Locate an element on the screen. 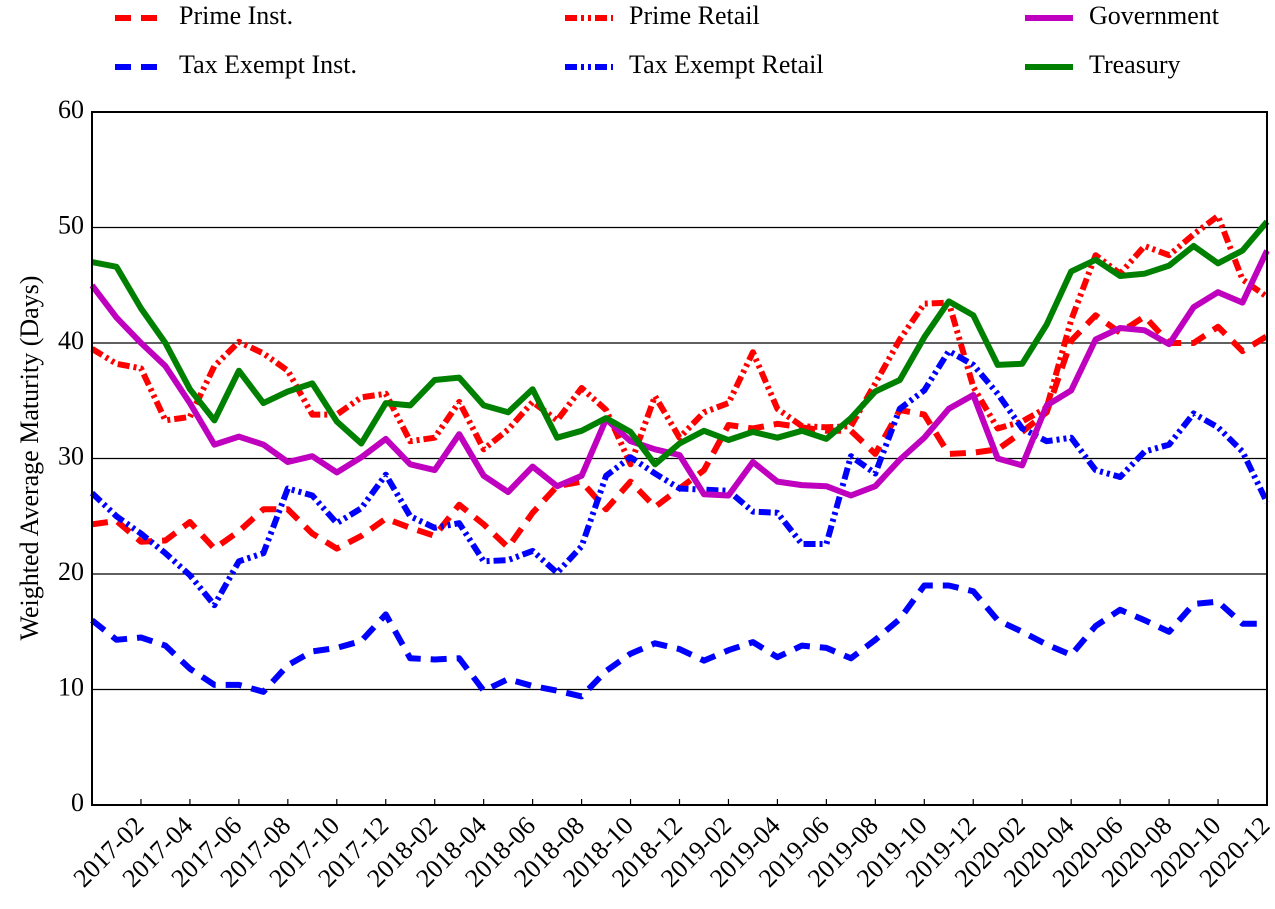 Image resolution: width=1275 pixels, height=909 pixels. y-tick-label: 50 is located at coordinates (71, 224).